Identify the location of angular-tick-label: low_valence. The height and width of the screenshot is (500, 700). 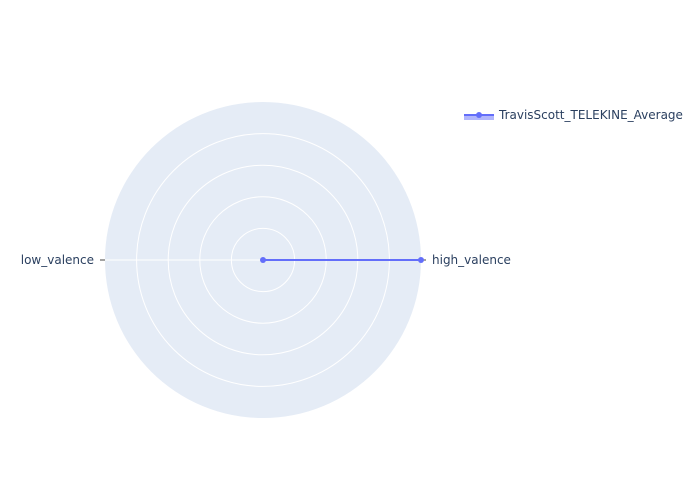
(57, 260).